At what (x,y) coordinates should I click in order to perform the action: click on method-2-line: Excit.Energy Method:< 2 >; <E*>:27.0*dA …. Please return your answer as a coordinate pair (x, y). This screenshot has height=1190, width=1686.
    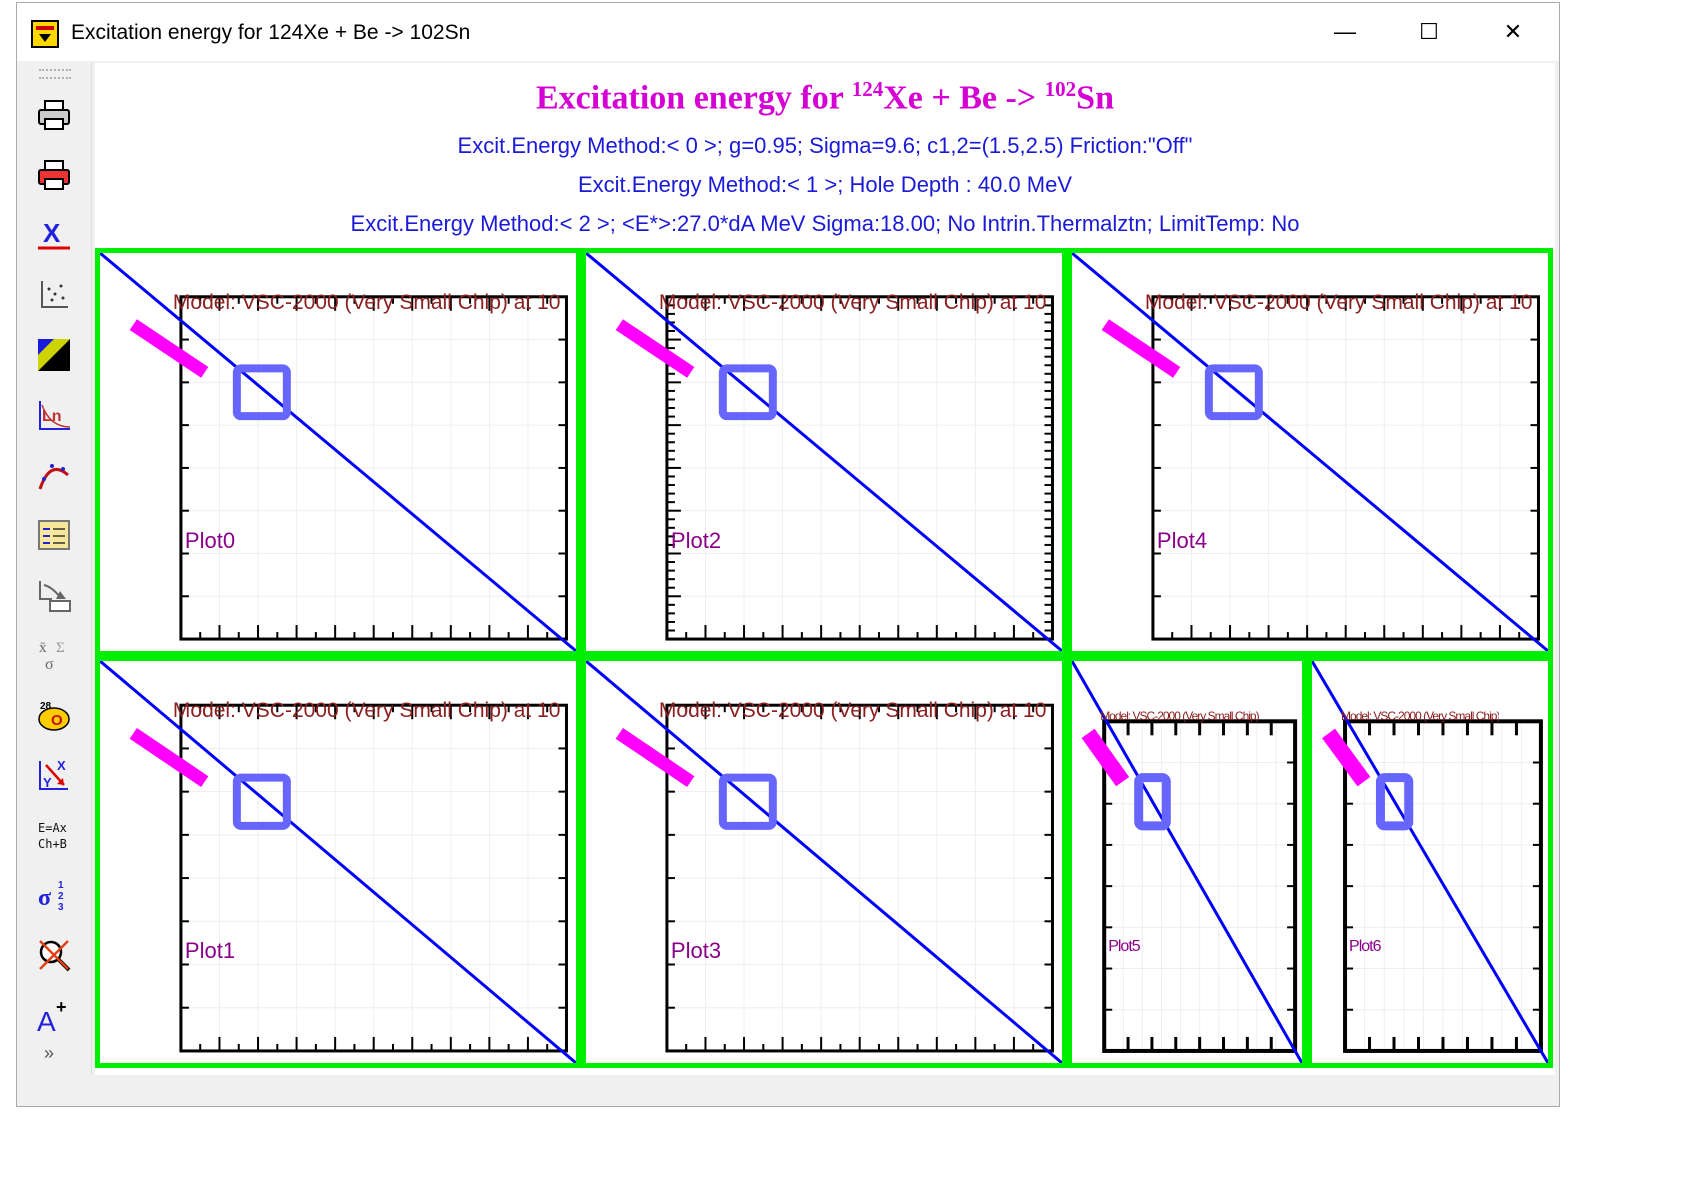
    Looking at the image, I should click on (825, 223).